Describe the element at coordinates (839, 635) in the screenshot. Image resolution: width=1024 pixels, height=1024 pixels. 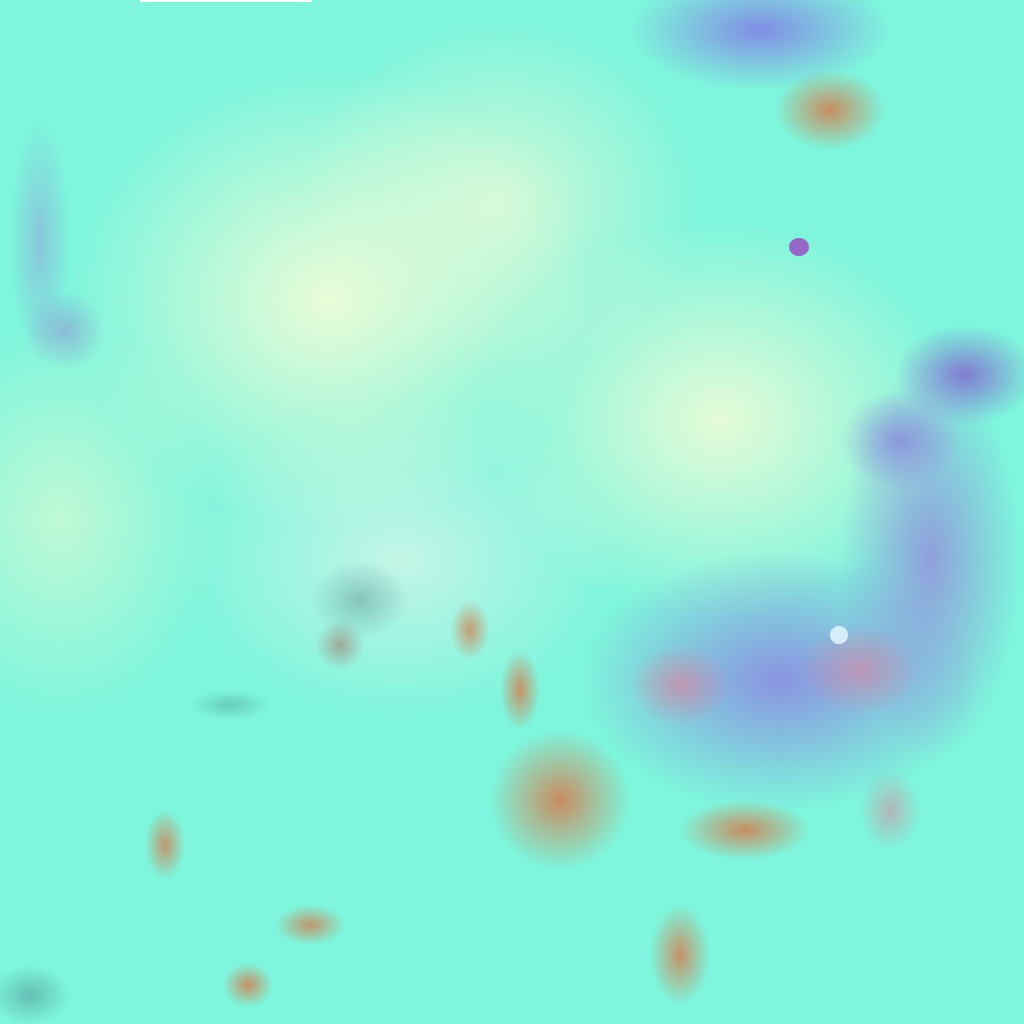
I see `clear-gap` at that location.